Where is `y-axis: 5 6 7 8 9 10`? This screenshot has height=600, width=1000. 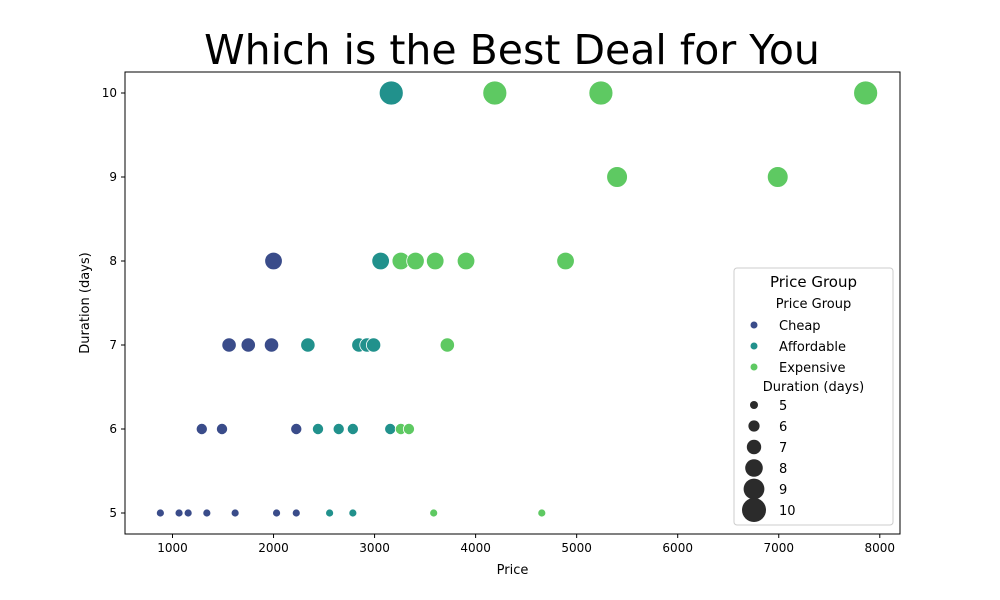 y-axis: 5 6 7 8 9 10 is located at coordinates (113, 303).